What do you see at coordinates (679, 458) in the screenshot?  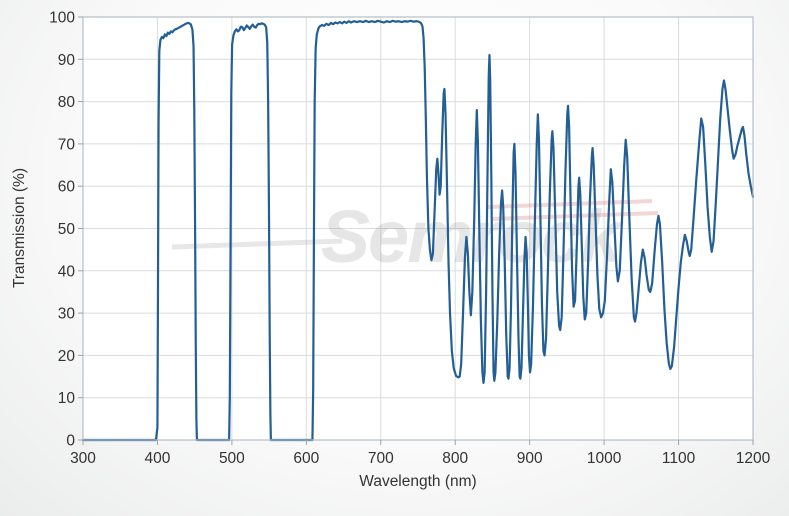 I see `x-tick-label: 1100` at bounding box center [679, 458].